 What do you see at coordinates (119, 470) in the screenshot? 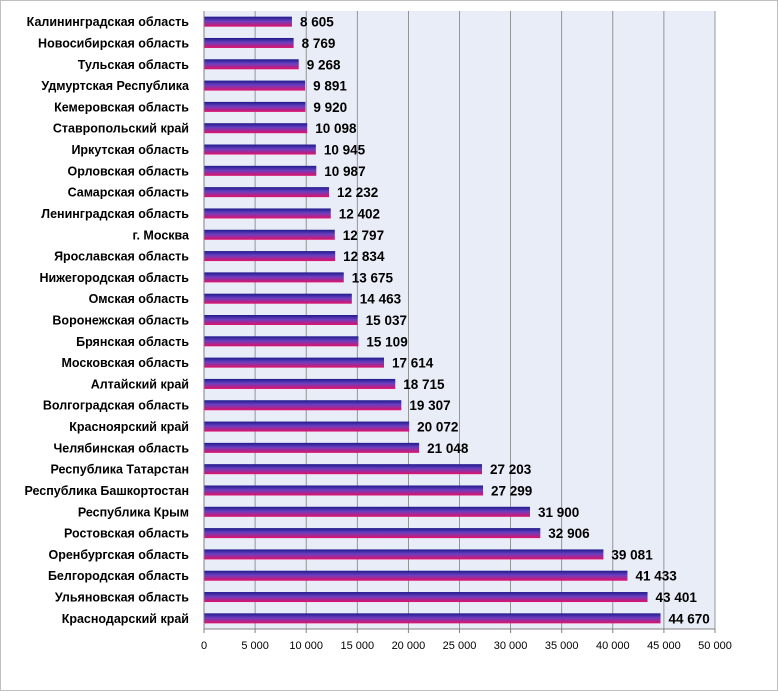
I see `category-label: Республика Татарстан` at bounding box center [119, 470].